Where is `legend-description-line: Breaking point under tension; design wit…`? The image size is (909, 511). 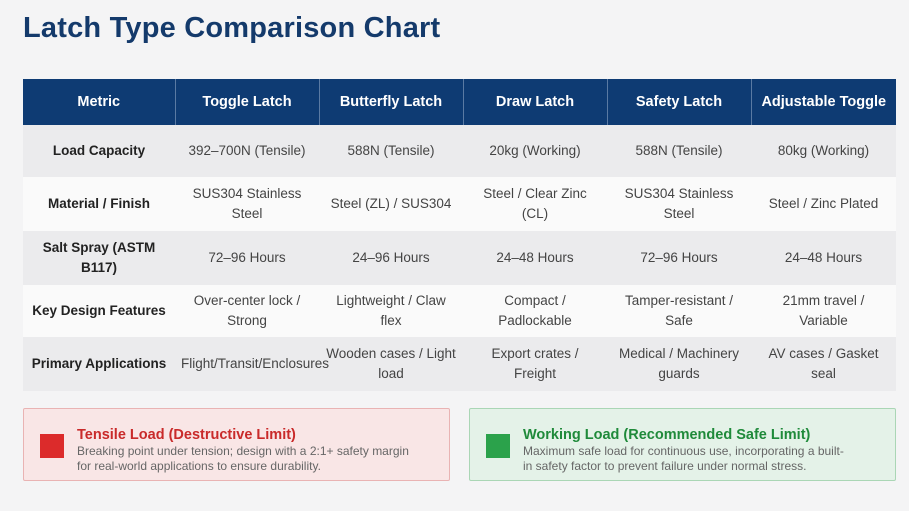
legend-description-line: Breaking point under tension; design wit… is located at coordinates (243, 451).